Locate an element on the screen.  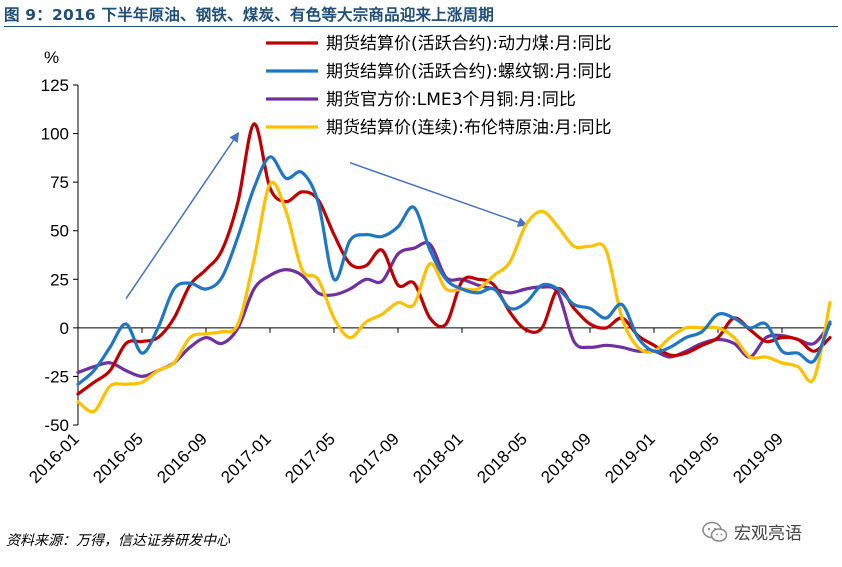
chart-title: 图 9：2016 下半年原油、钢铁、煤炭、有色等大宗商品迎来上涨周期 is located at coordinates (249, 15).